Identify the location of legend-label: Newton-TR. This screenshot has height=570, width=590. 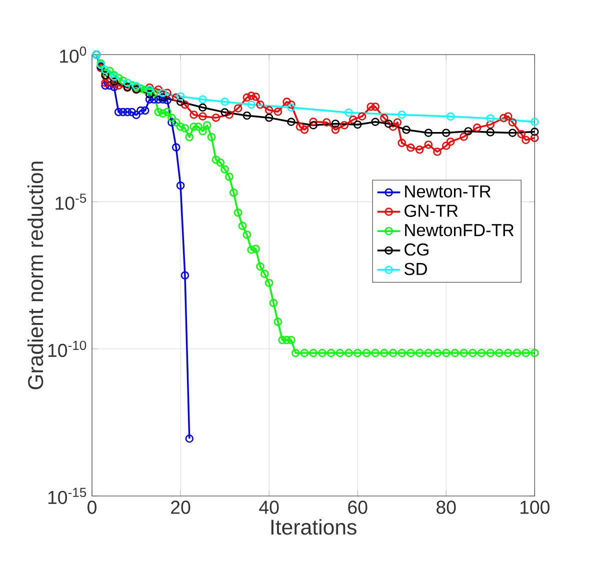
(448, 191).